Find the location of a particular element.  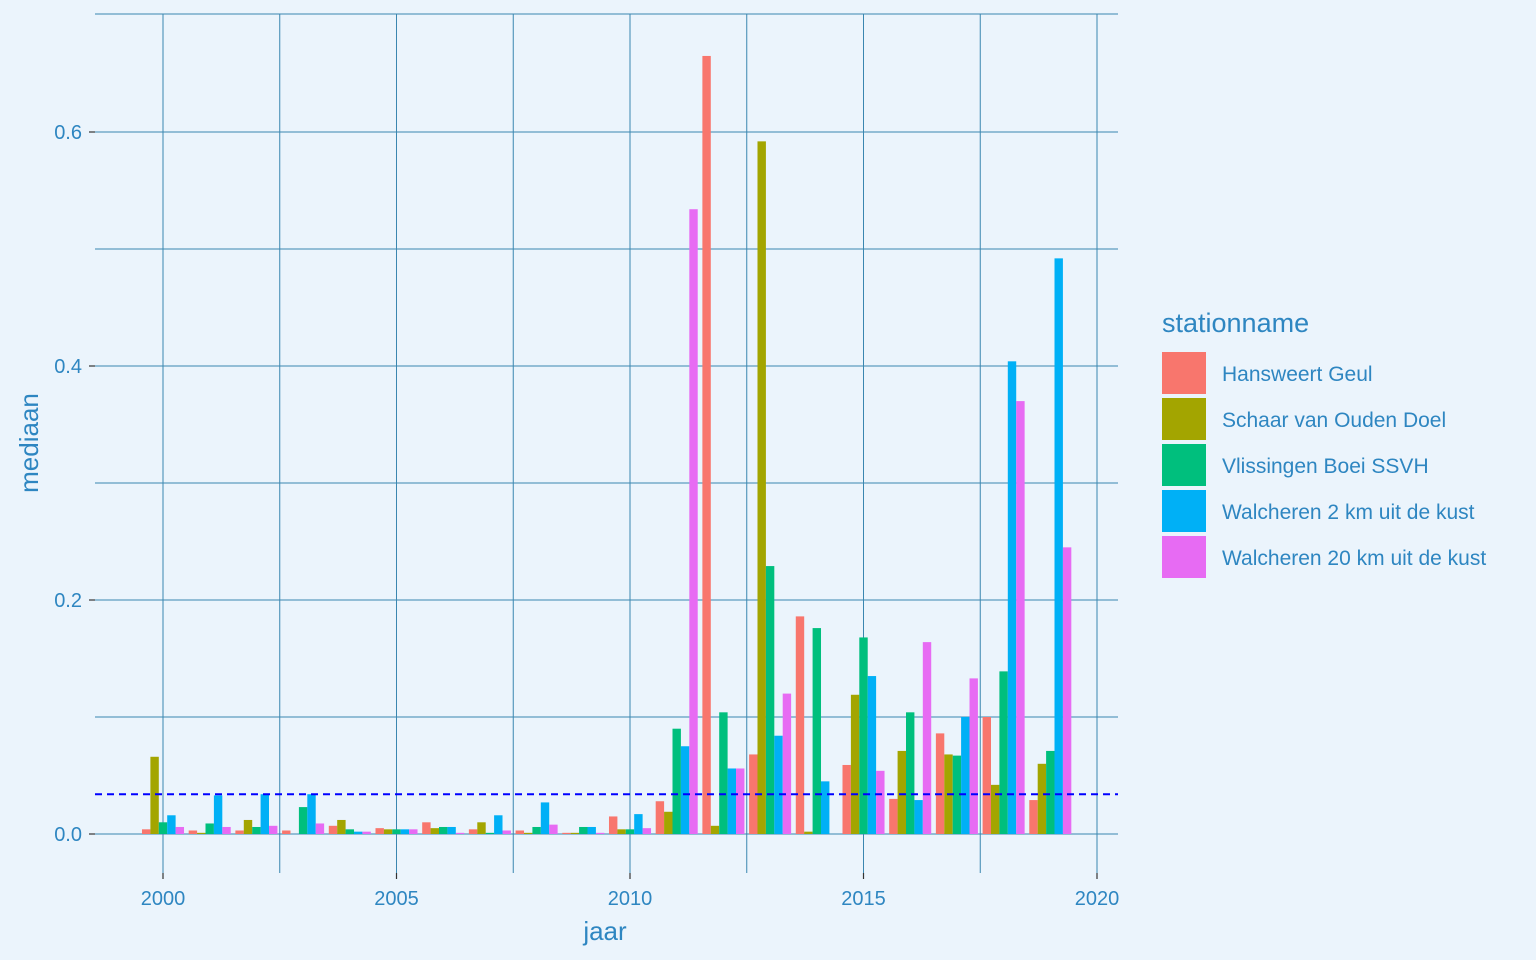

y-tick-label: 0.6 is located at coordinates (68, 133).